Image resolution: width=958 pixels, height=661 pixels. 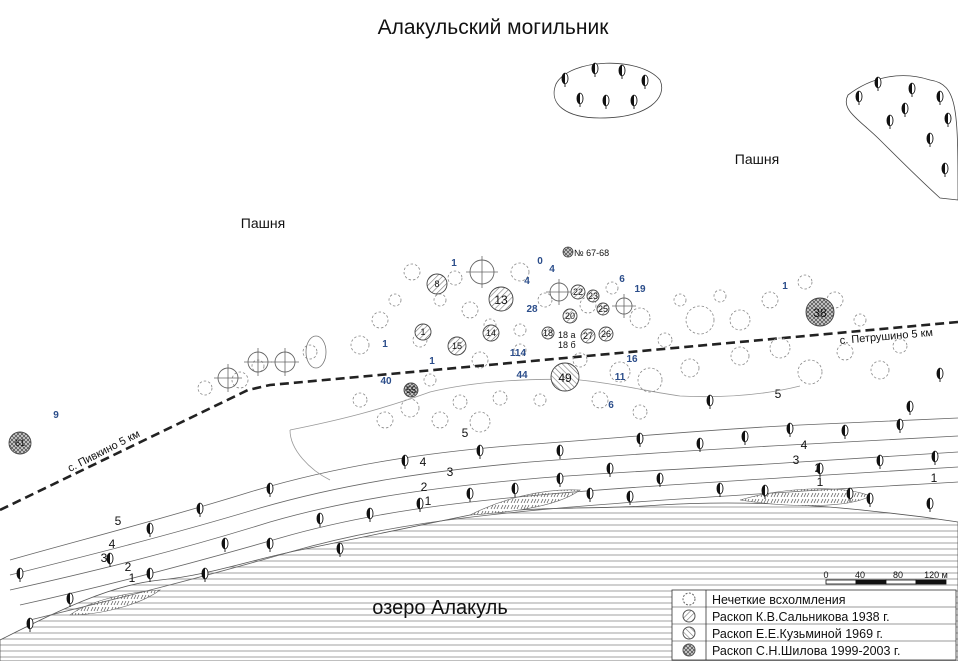 I want to click on kurgan-number: 8, so click(x=436, y=284).